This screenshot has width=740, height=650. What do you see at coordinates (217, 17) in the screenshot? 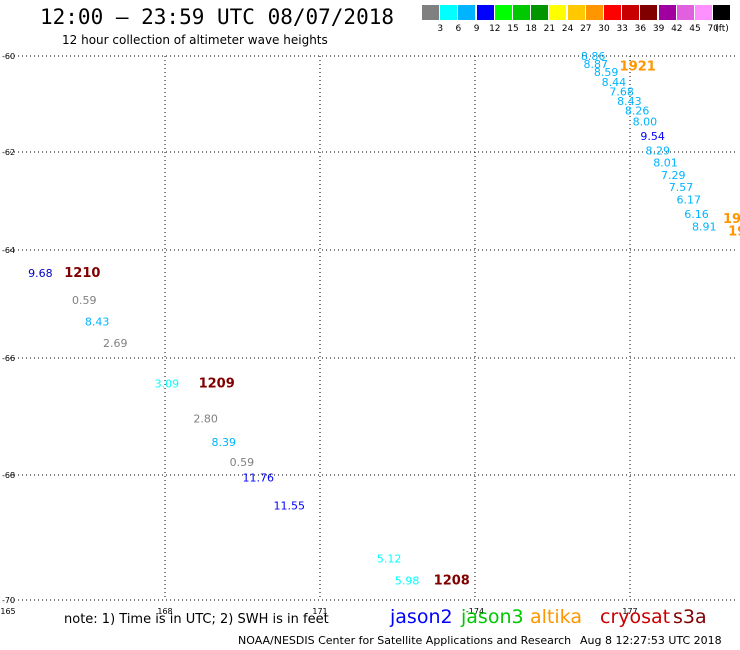
I see `chart-title: 12:00 — 23:59 UTC 08/07/2018` at bounding box center [217, 17].